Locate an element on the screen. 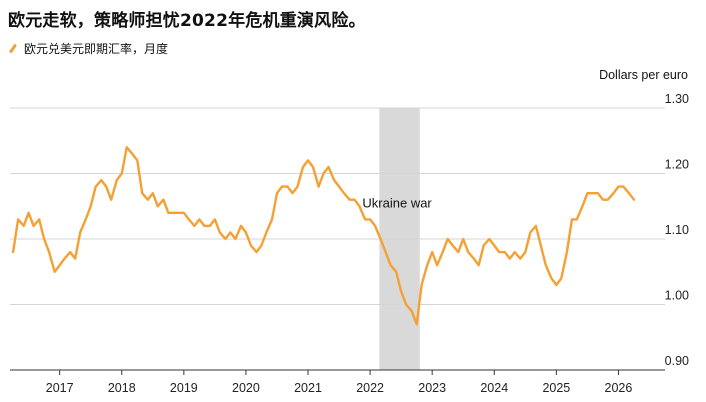  x-tick-label: 2025 is located at coordinates (556, 388).